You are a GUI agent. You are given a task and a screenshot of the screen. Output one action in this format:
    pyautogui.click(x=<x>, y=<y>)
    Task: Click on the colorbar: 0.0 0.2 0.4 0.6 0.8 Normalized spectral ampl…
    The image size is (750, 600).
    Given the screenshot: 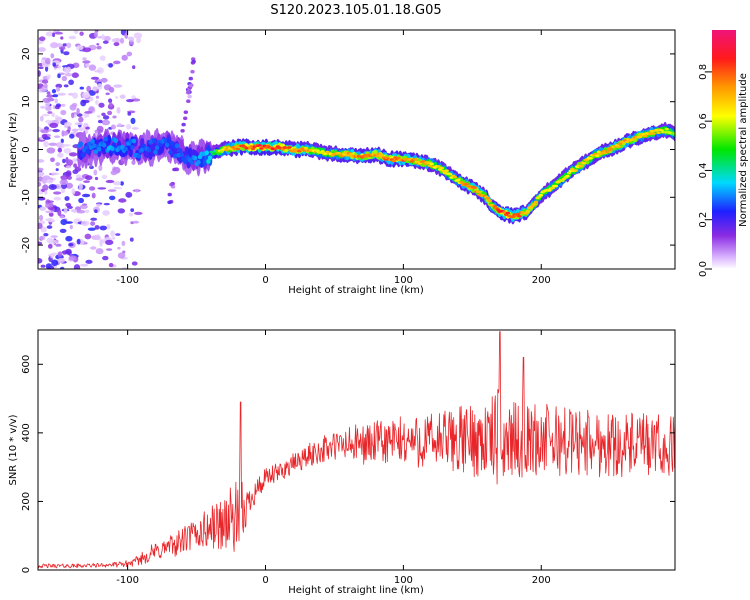 What is the action you would take?
    pyautogui.click(x=723, y=153)
    